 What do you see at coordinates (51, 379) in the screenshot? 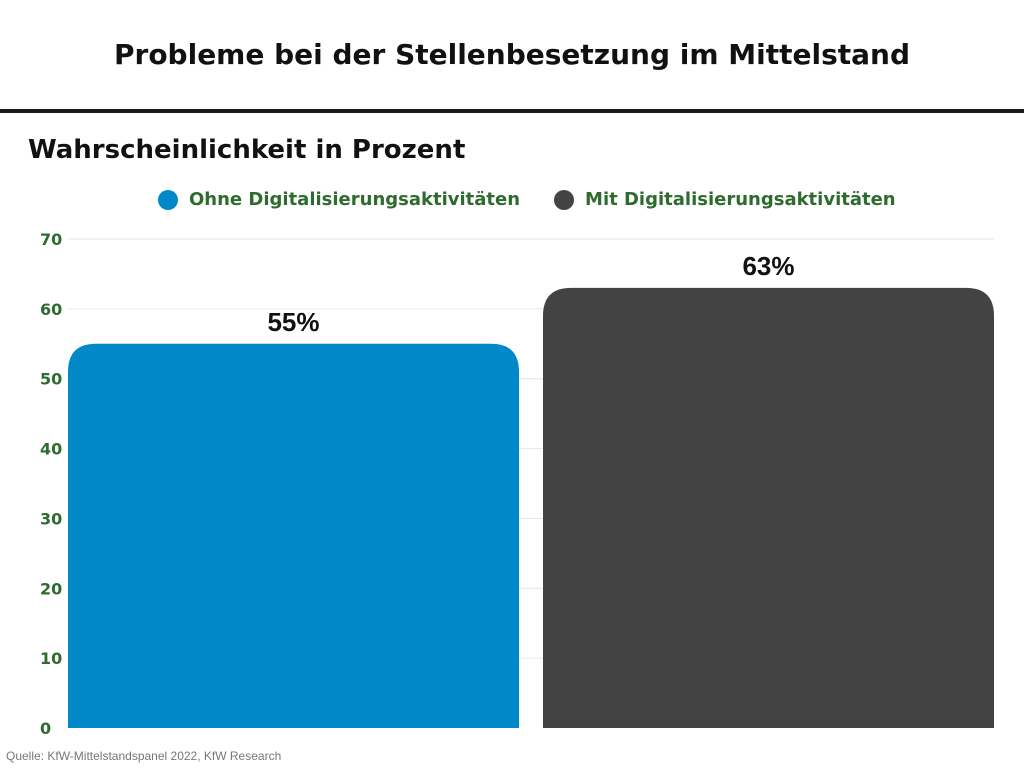
I see `y-tick-label: 50` at bounding box center [51, 379].